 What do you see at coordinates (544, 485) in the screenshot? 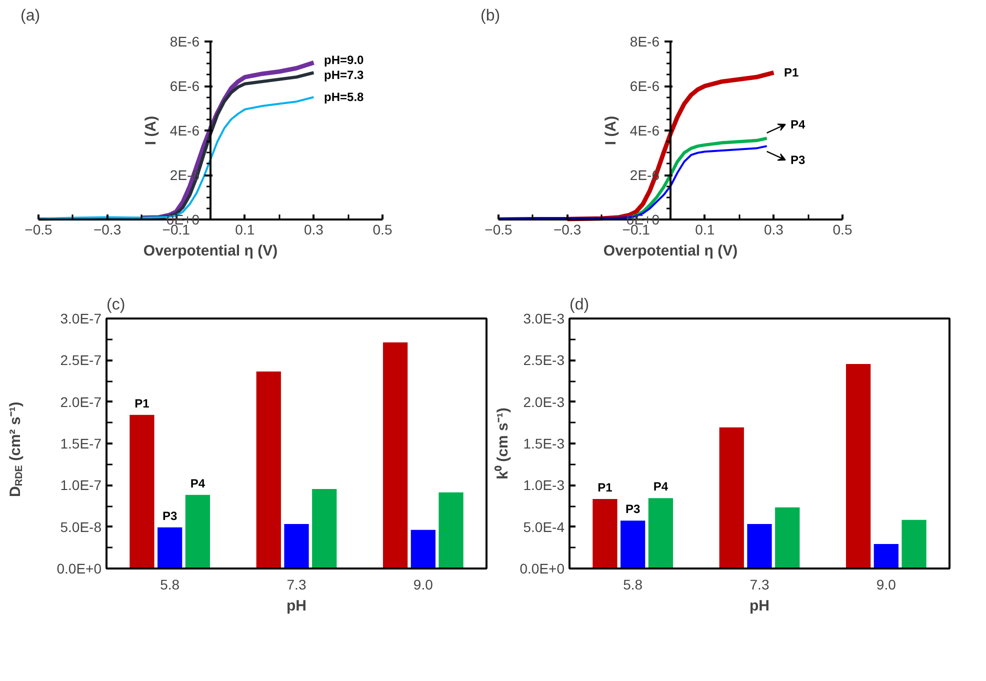
I see `y-tick-label: 1.0E-3` at bounding box center [544, 485].